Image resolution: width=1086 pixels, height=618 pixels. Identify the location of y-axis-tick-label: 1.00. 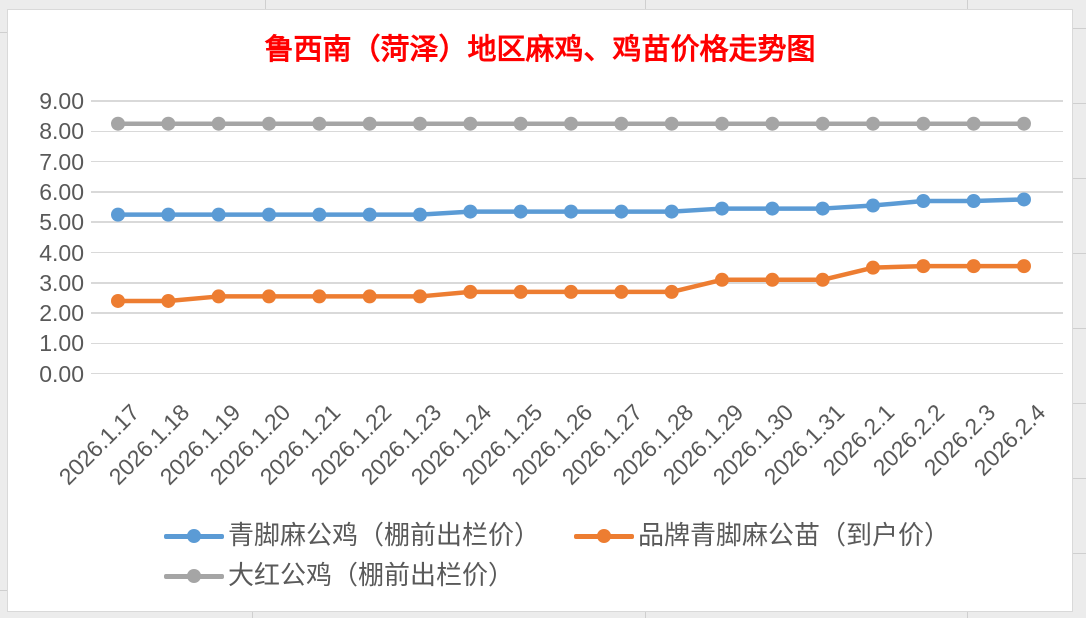
(61, 343).